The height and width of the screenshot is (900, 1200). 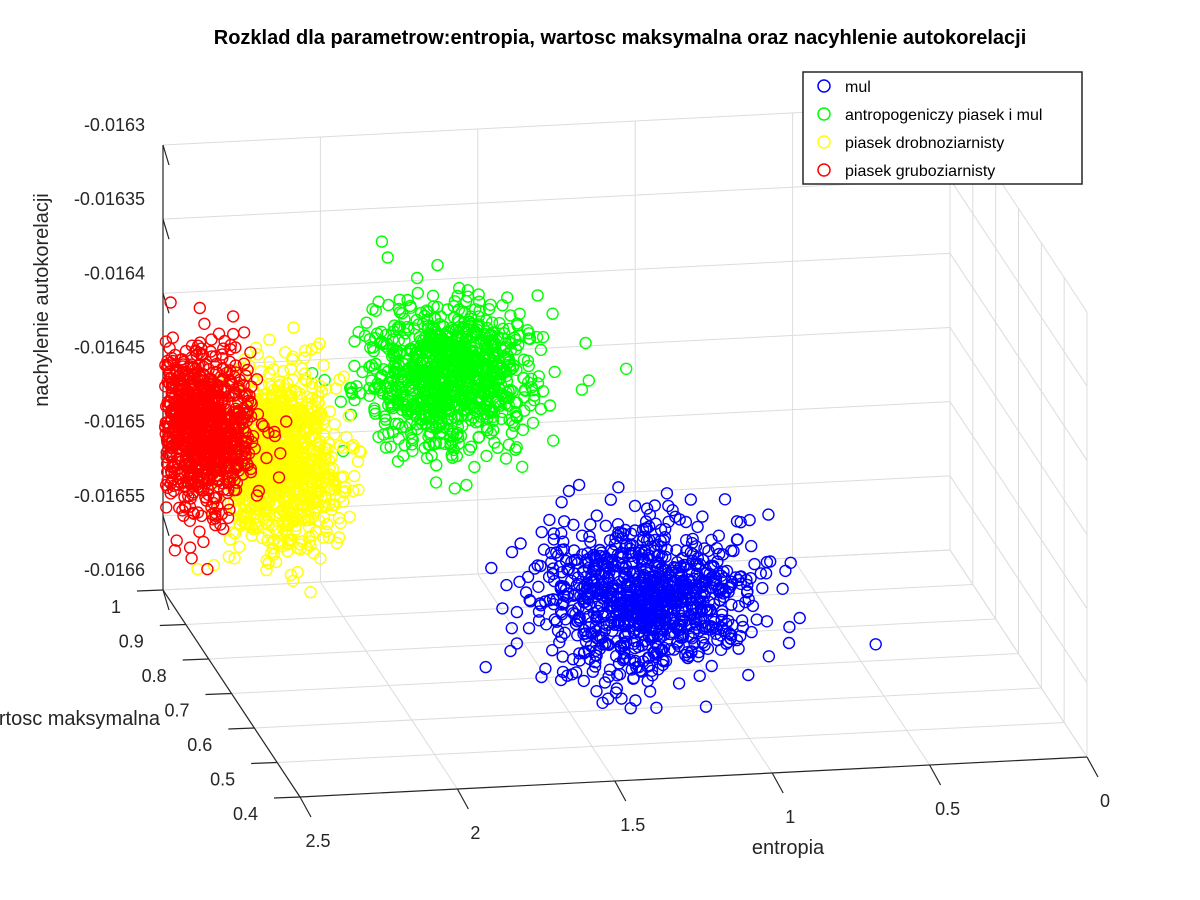 What do you see at coordinates (114, 273) in the screenshot?
I see `z-tick-label: -0.0164` at bounding box center [114, 273].